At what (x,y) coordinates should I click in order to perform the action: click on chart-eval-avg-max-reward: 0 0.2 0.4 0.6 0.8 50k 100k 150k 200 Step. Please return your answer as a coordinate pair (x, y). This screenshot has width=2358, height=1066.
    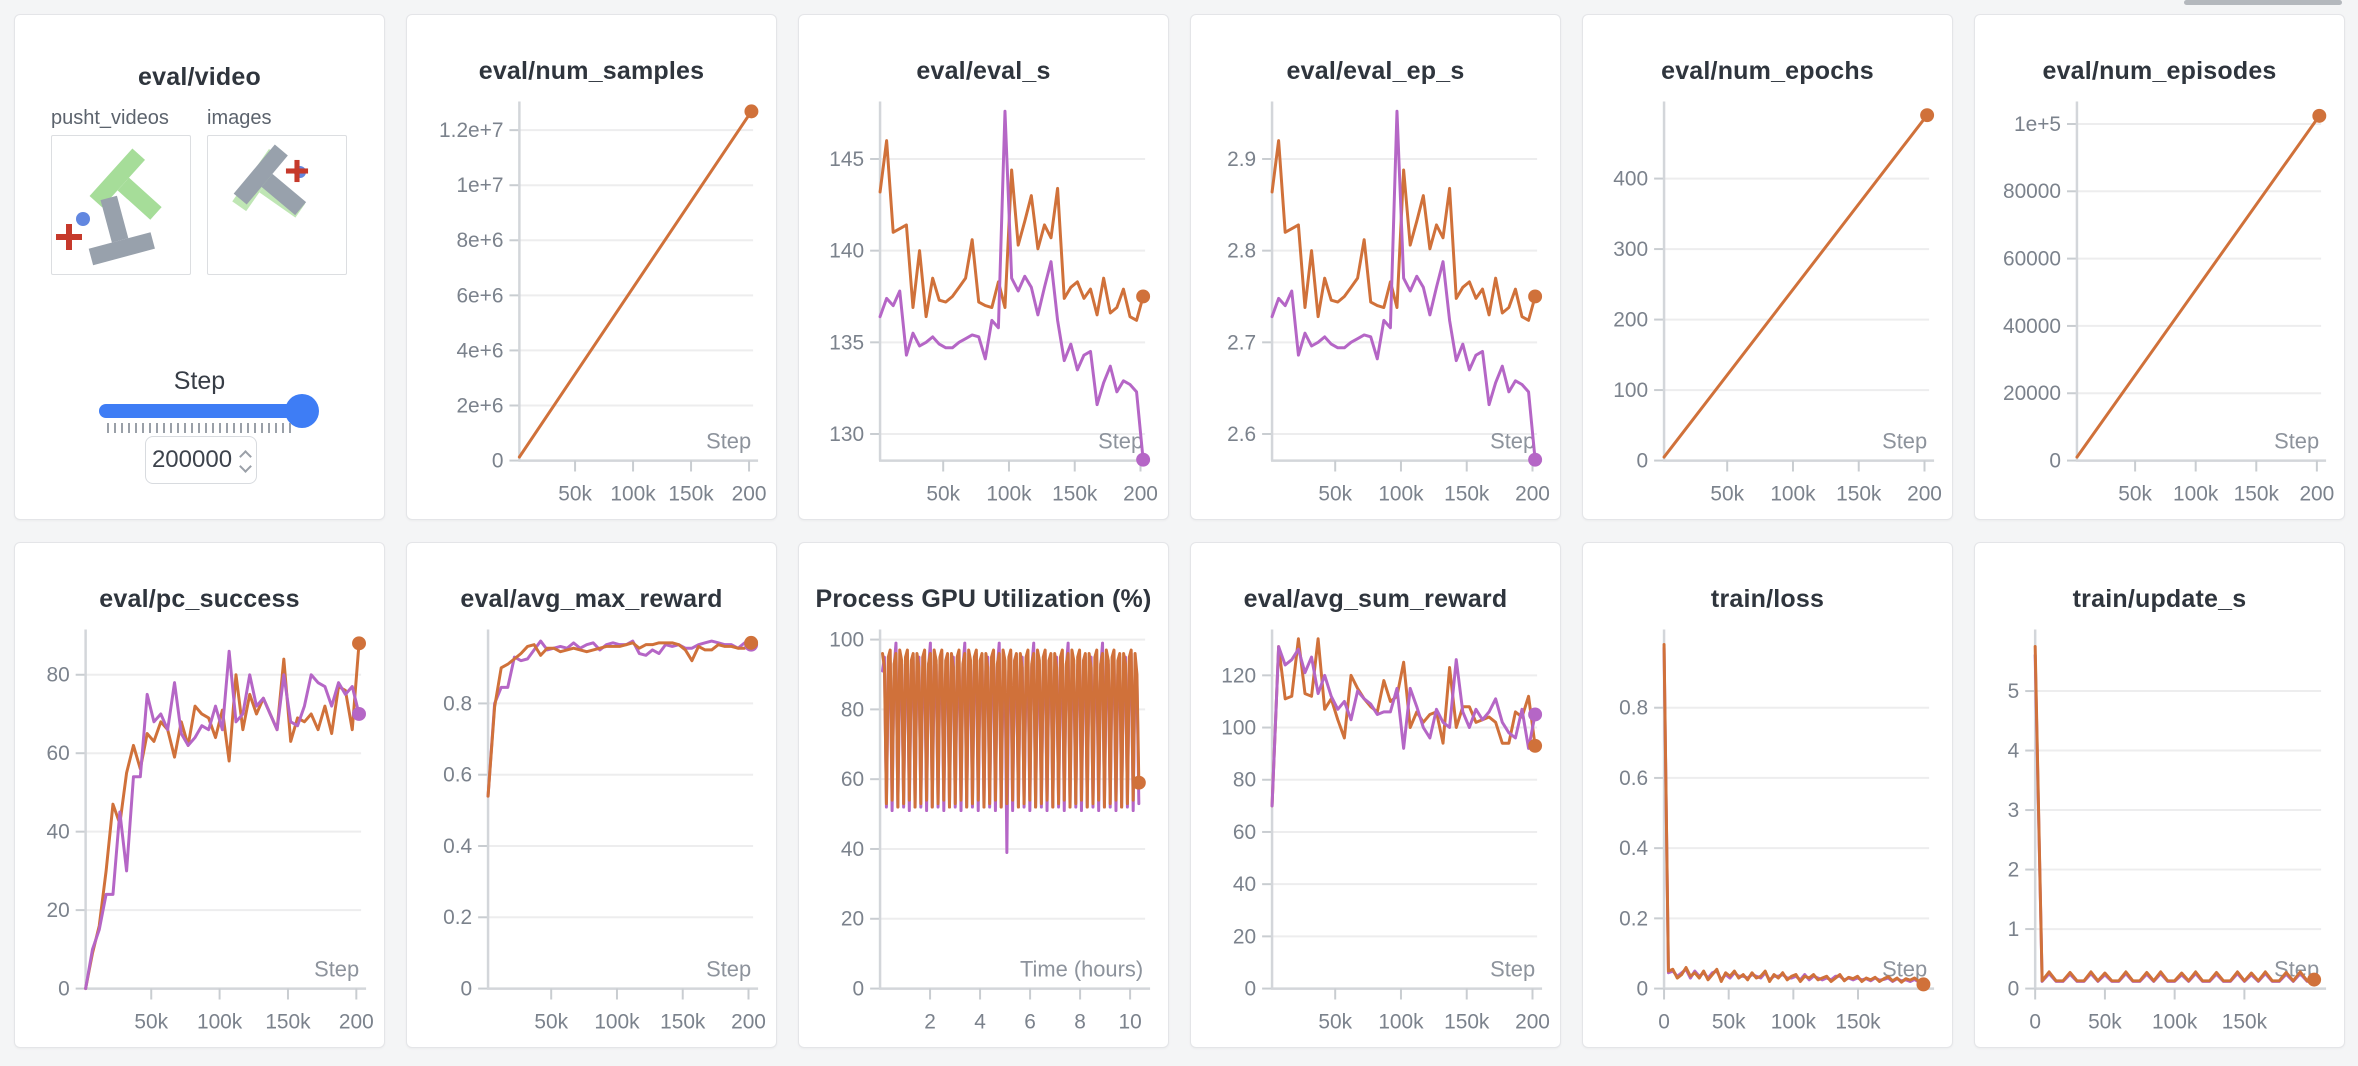
    Looking at the image, I should click on (591, 794).